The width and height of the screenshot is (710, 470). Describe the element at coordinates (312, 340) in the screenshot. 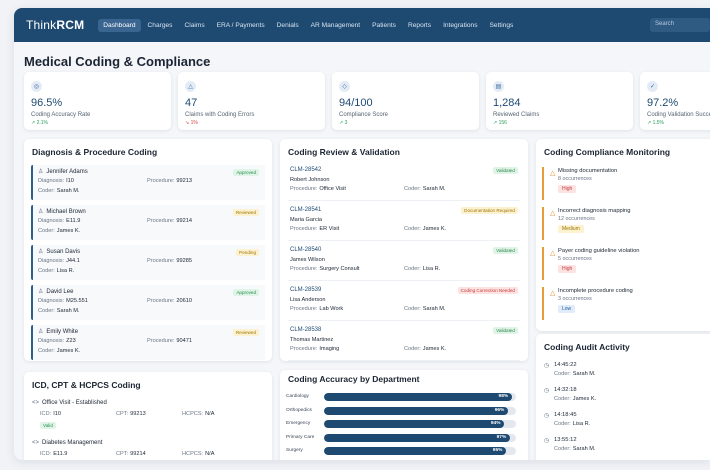

I see `patient-name: Thomas Martinez` at that location.